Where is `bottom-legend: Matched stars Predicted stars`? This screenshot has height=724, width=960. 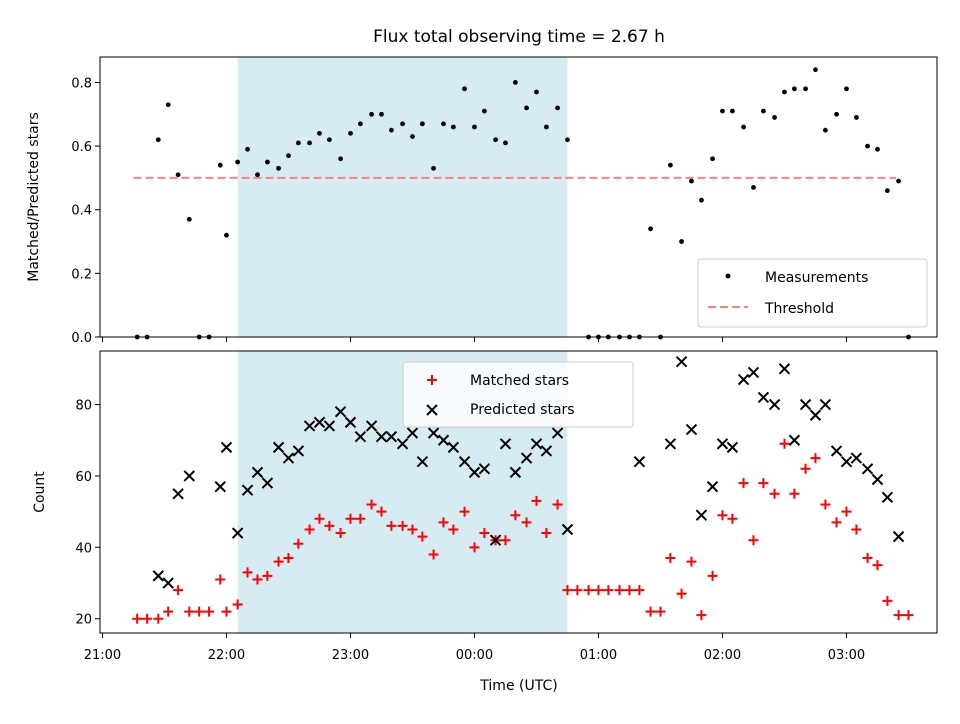
bottom-legend: Matched stars Predicted stars is located at coordinates (518, 394).